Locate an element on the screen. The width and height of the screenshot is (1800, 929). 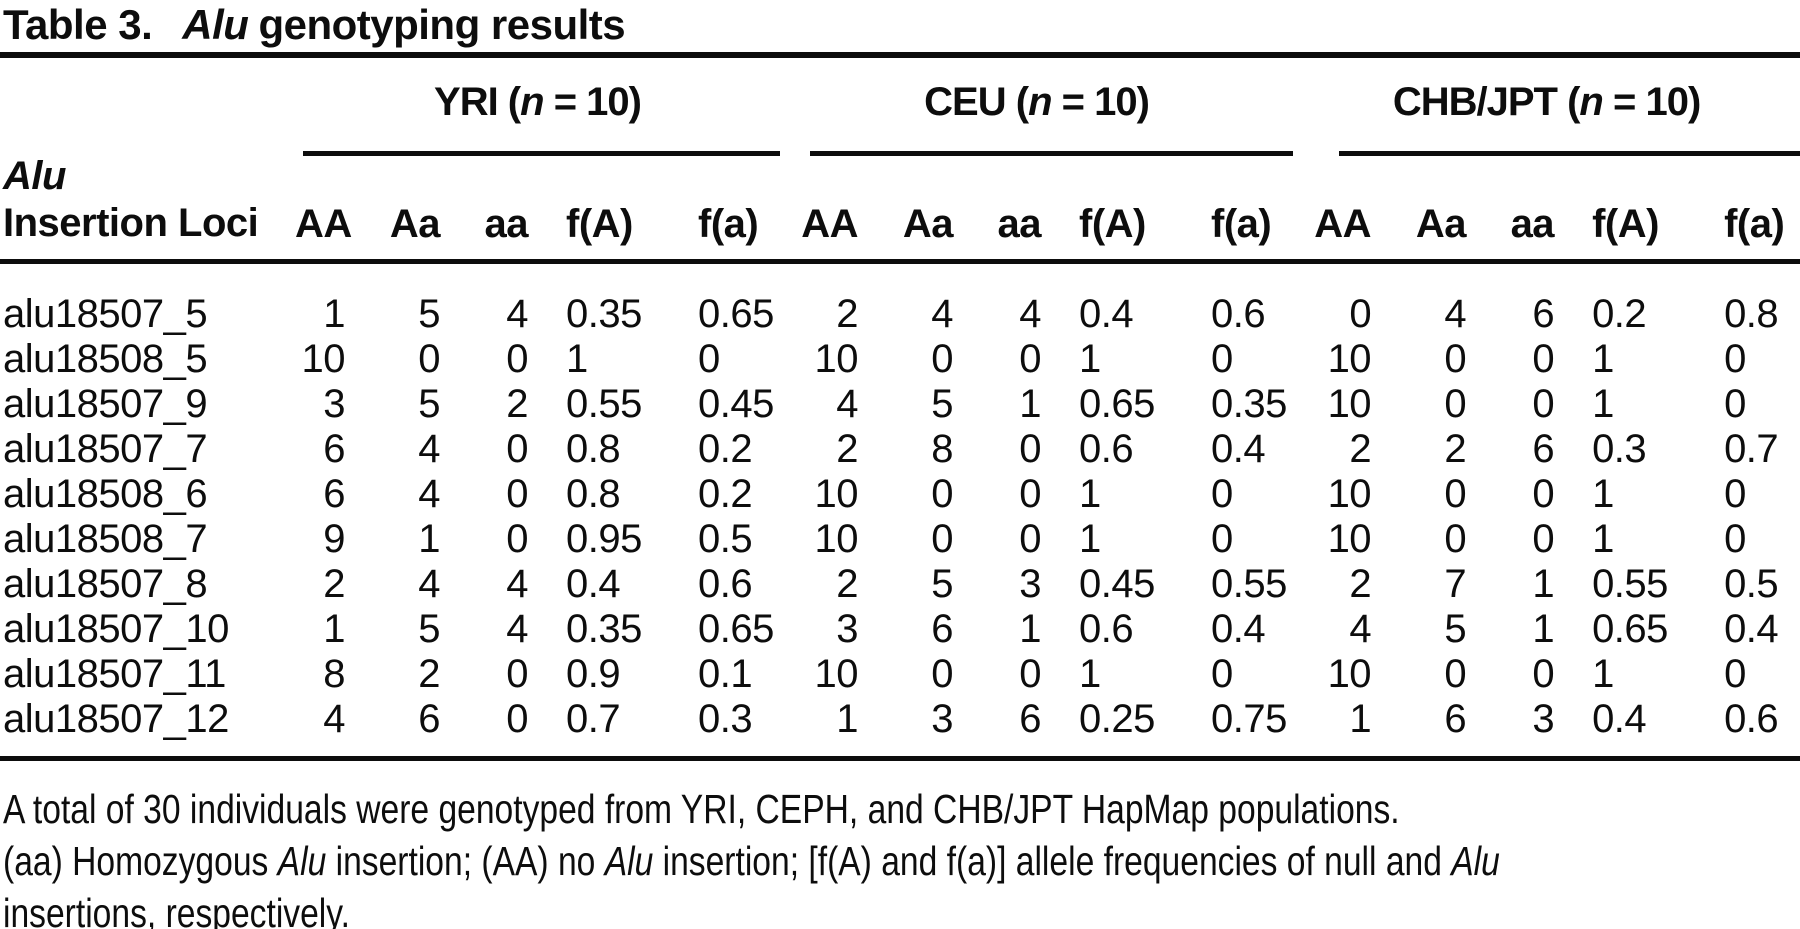
cell-alu18508_5-yri-f(a): 0 is located at coordinates (709, 359).